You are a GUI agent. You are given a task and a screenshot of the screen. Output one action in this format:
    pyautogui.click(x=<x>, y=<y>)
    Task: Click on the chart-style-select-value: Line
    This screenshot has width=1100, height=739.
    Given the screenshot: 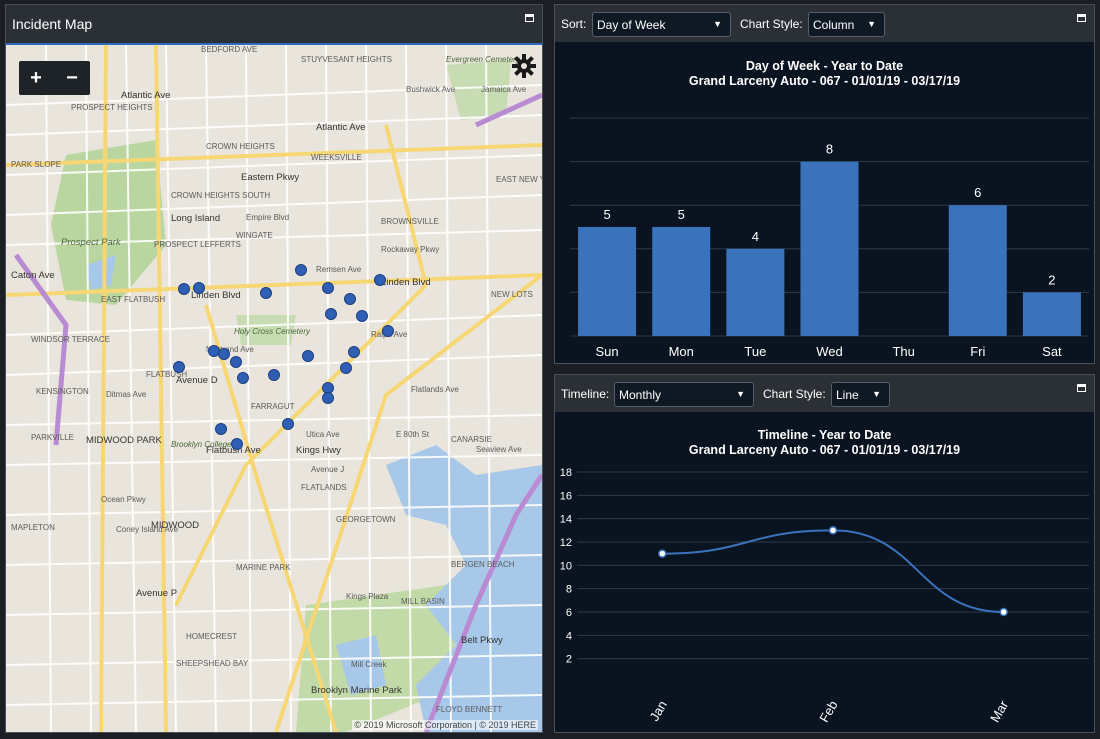 What is the action you would take?
    pyautogui.click(x=847, y=395)
    